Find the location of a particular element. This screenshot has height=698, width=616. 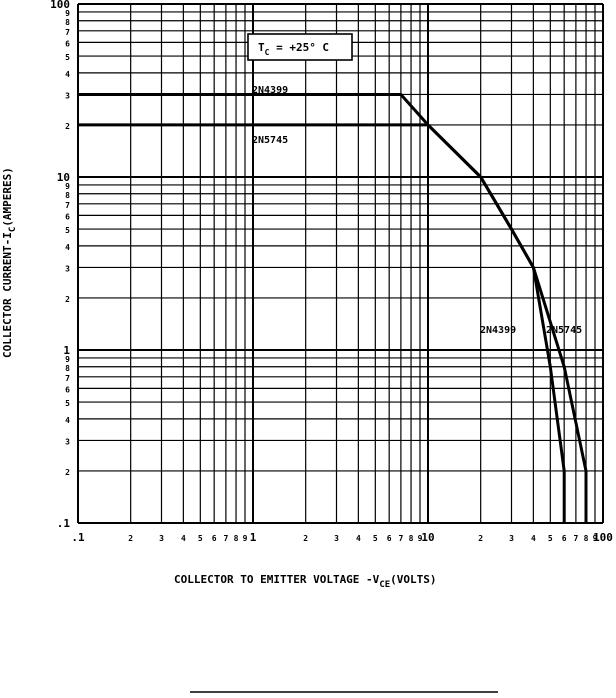

y-tick-label: 10 is located at coordinates (63, 177).